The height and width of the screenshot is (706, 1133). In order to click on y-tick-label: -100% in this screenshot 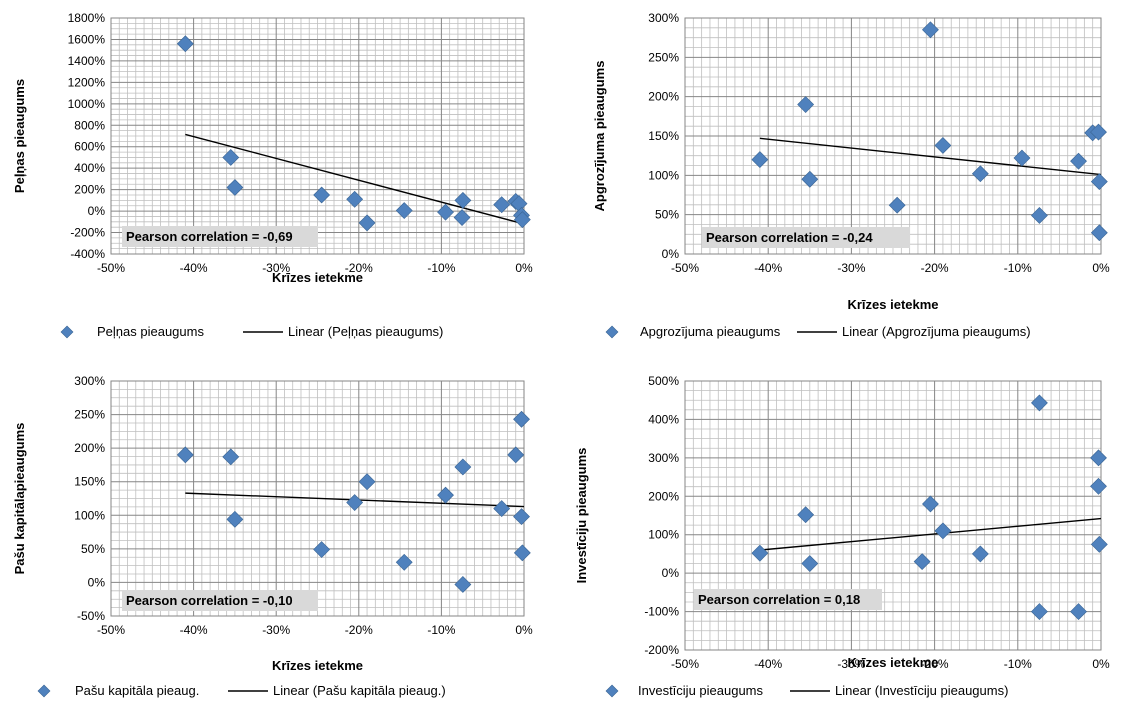, I will do `click(661, 612)`.